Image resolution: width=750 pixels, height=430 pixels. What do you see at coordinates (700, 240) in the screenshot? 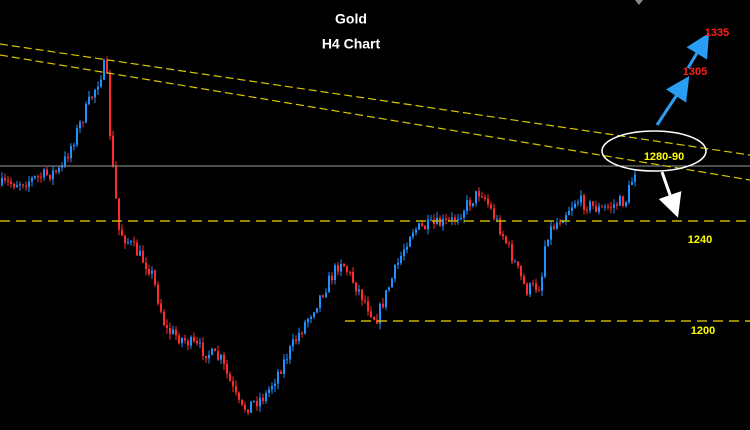
I see `level-label: 1240` at bounding box center [700, 240].